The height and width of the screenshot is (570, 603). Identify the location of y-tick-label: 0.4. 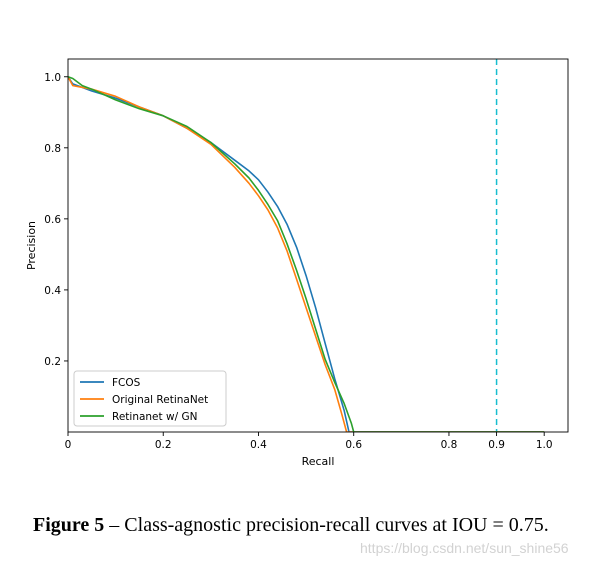
(52, 291).